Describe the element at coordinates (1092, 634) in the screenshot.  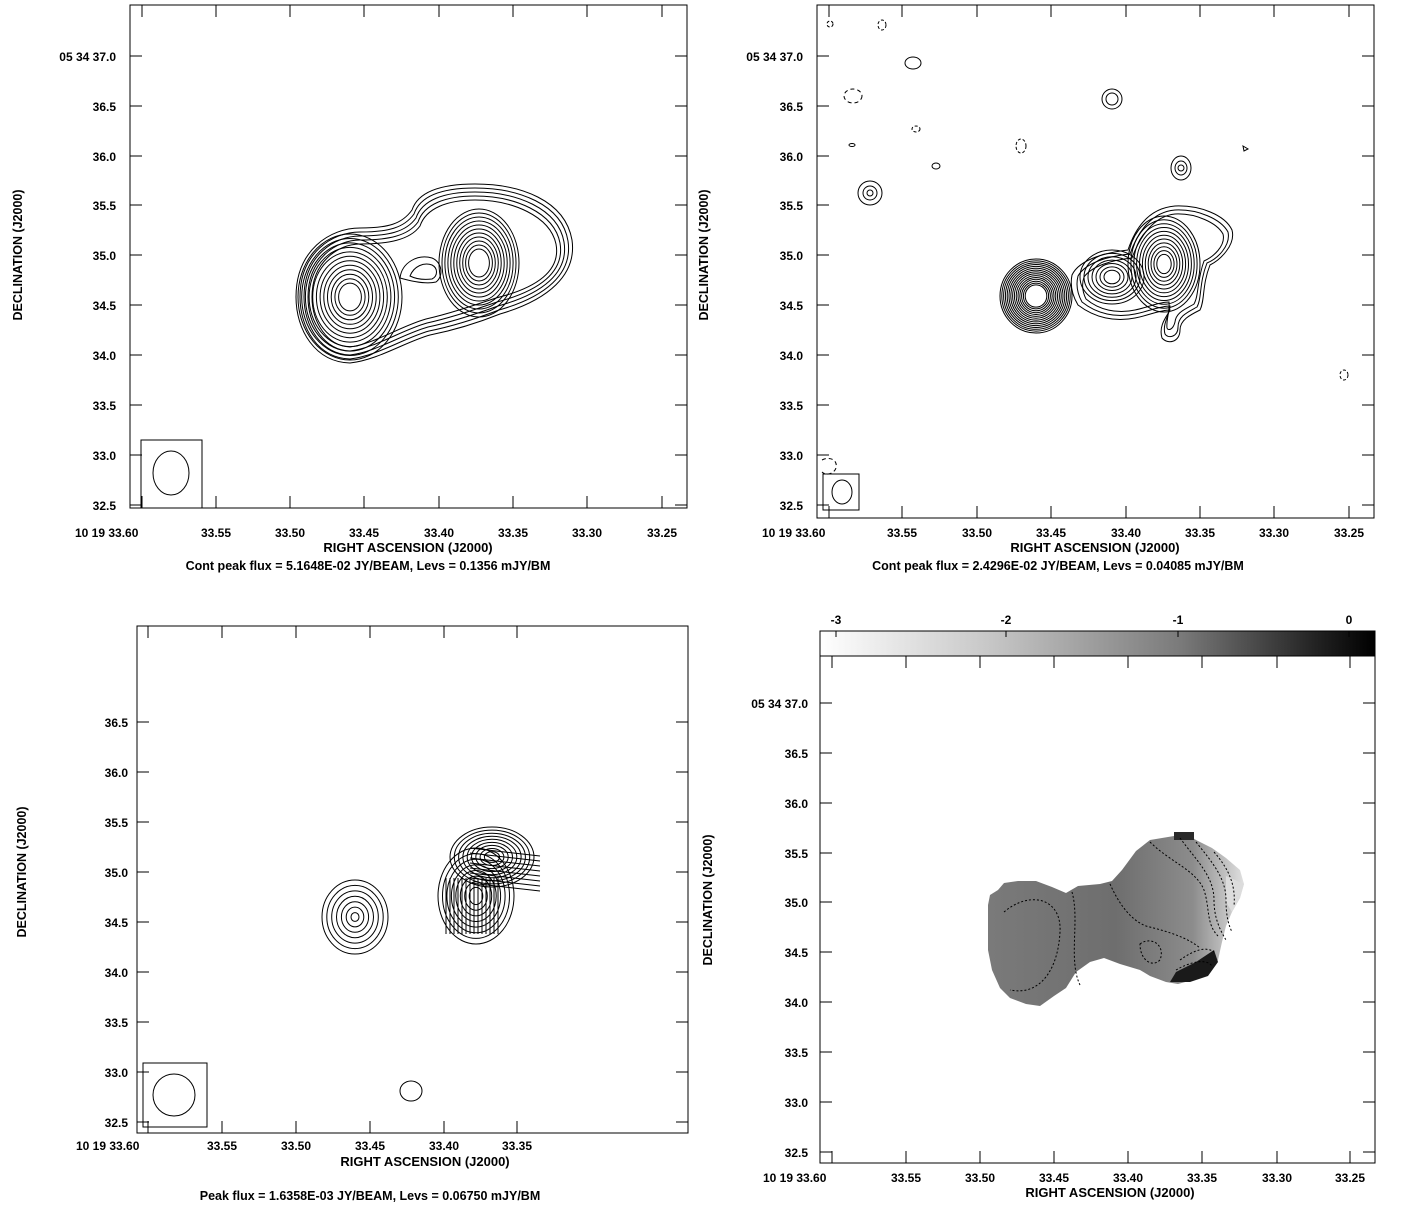
I see `colorbar-ticks` at that location.